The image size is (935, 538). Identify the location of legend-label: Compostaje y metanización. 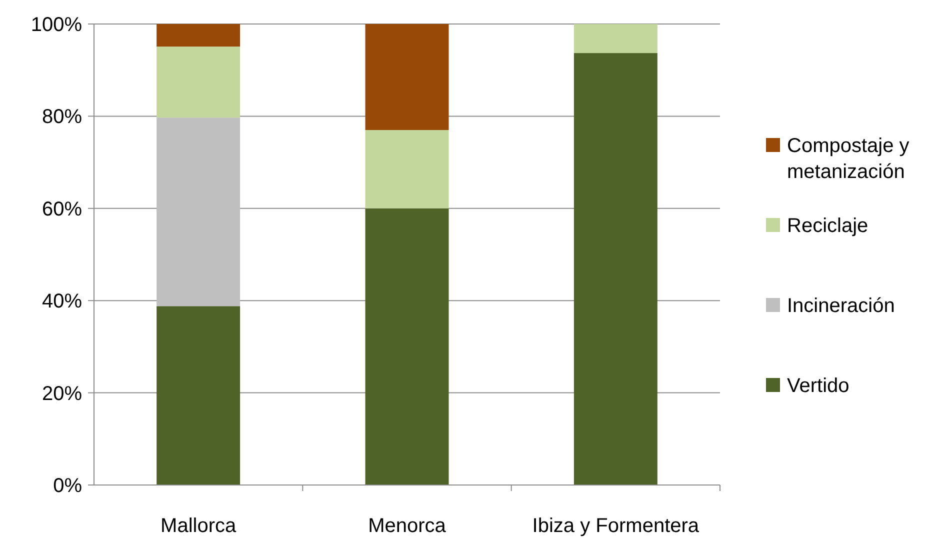
(848, 159).